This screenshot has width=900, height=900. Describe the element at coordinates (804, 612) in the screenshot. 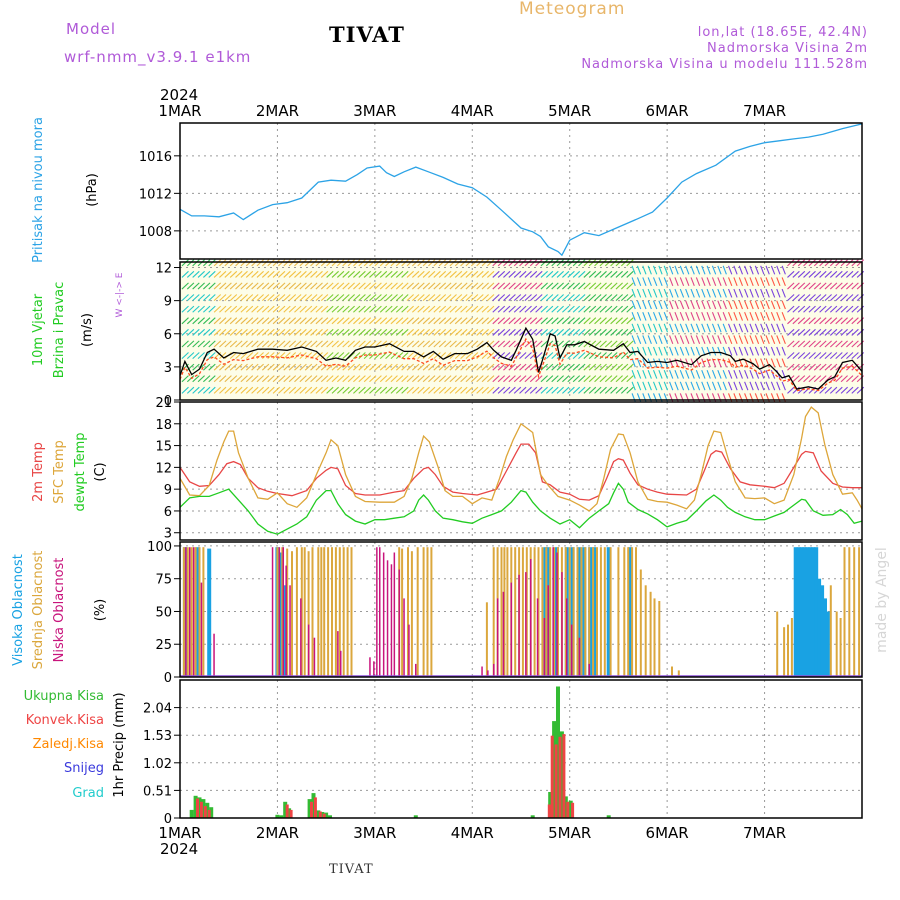

I see `high-cloud-bar` at that location.